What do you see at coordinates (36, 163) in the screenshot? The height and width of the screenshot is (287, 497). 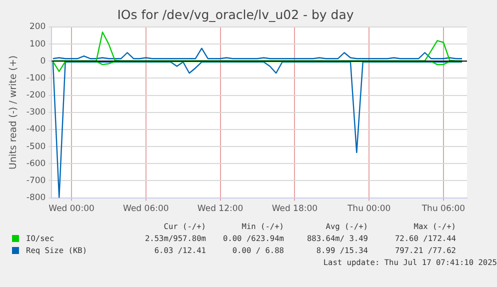 I see `y-tick-label: -600` at bounding box center [36, 163].